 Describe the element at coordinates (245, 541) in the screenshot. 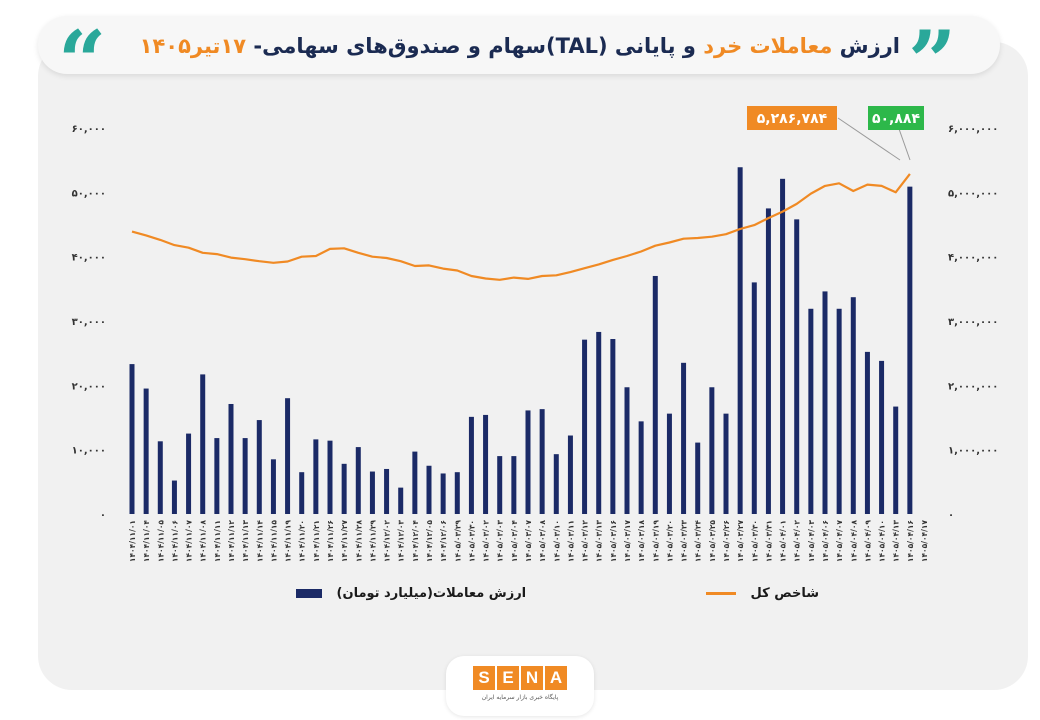

I see `x-tick-label: ۱۴۰۴/۱۱/۱۳` at that location.